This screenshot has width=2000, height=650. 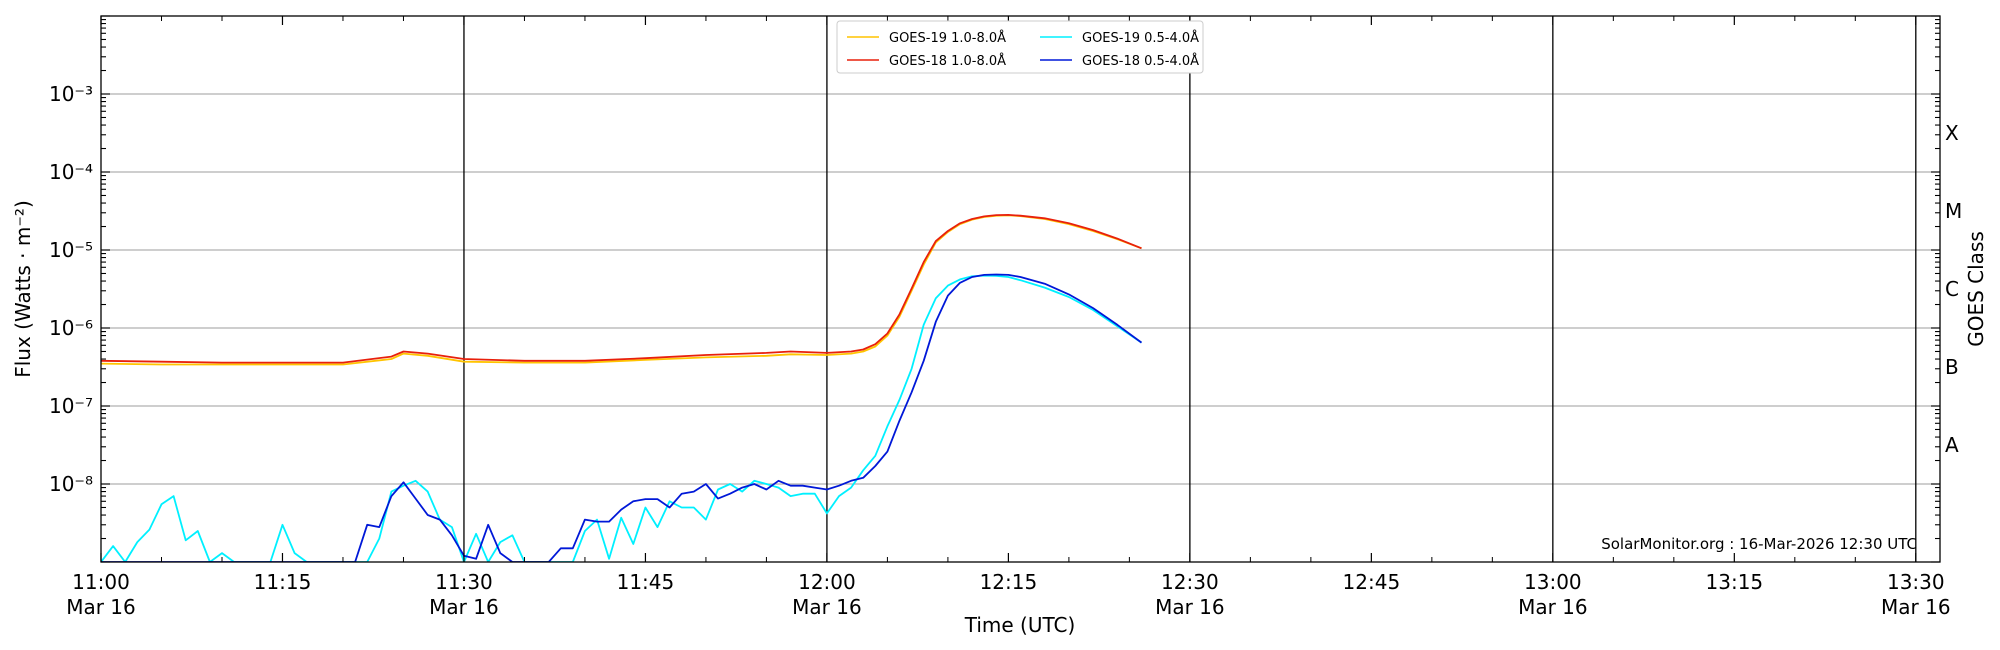 I want to click on legend-box, so click(x=1020, y=47).